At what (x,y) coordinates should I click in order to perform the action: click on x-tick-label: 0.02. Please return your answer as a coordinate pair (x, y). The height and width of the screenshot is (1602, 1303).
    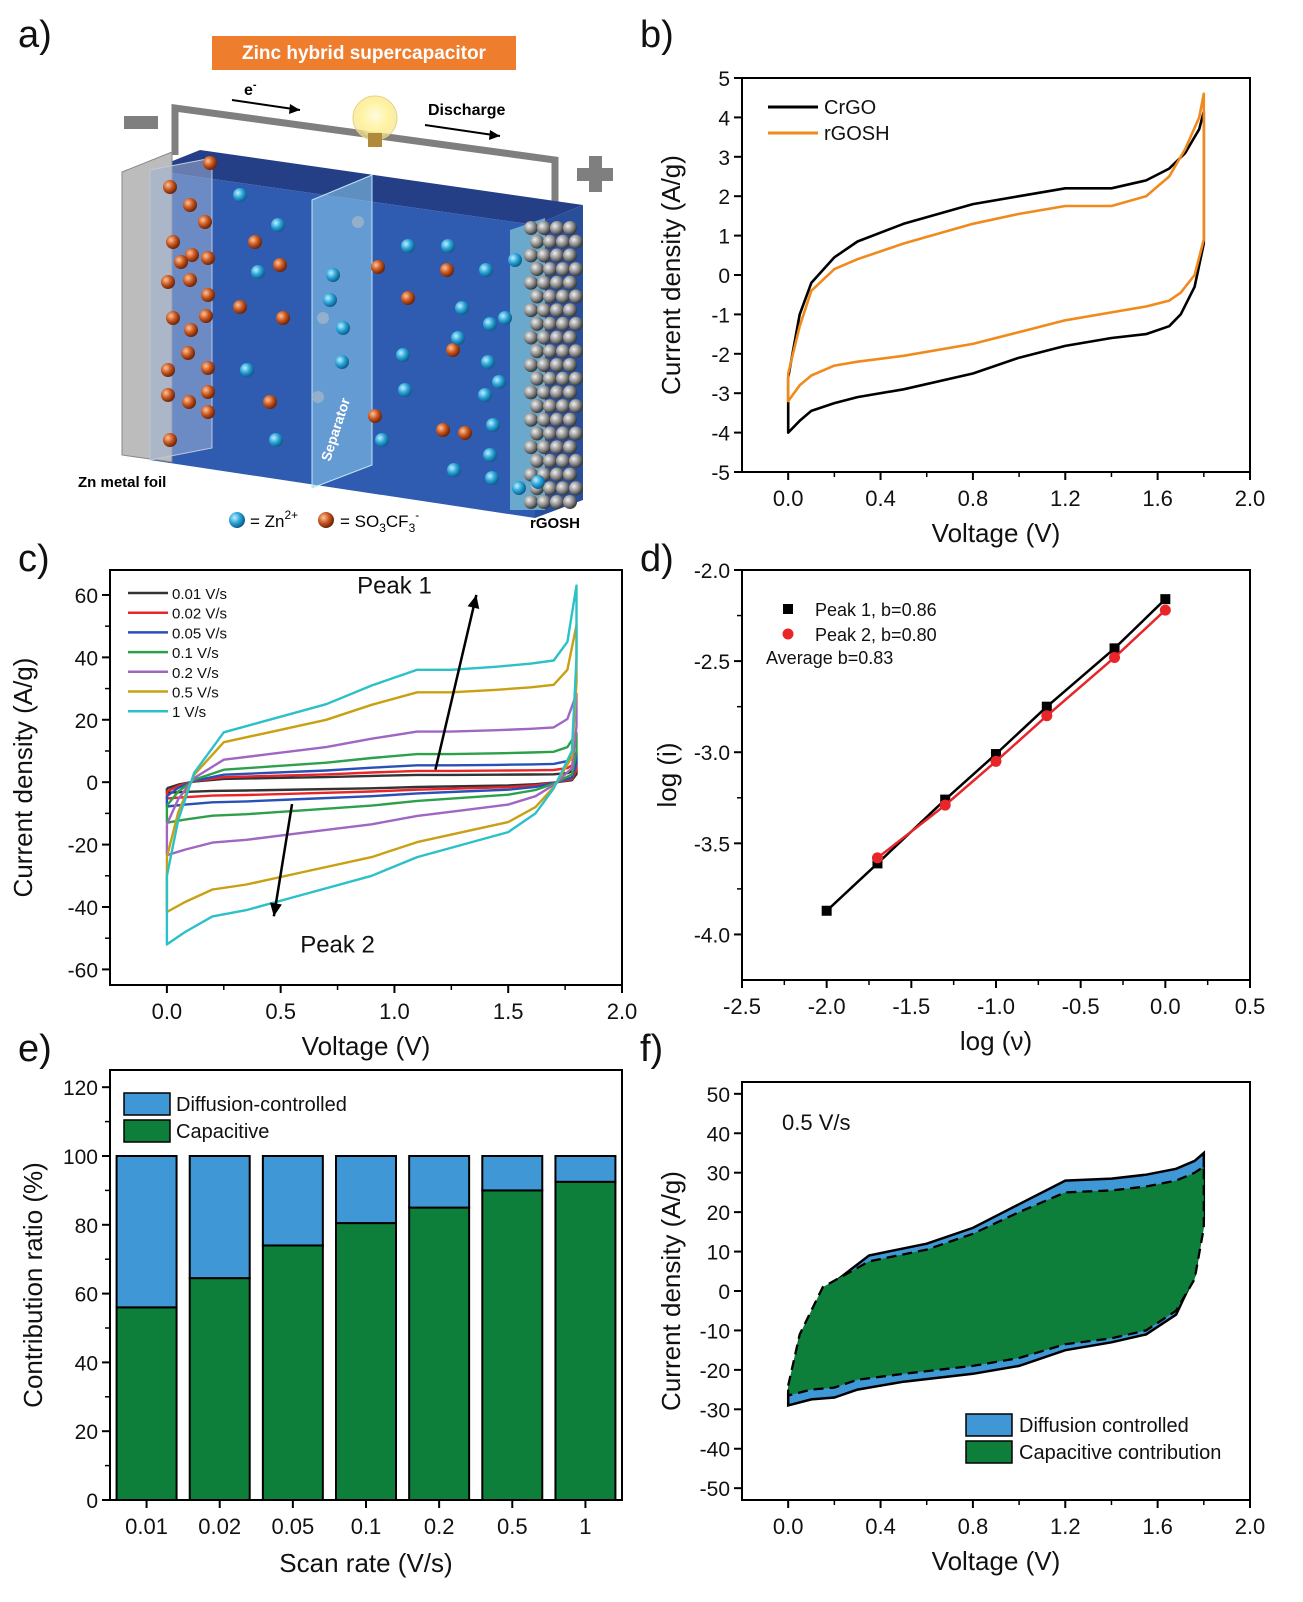
    Looking at the image, I should click on (219, 1526).